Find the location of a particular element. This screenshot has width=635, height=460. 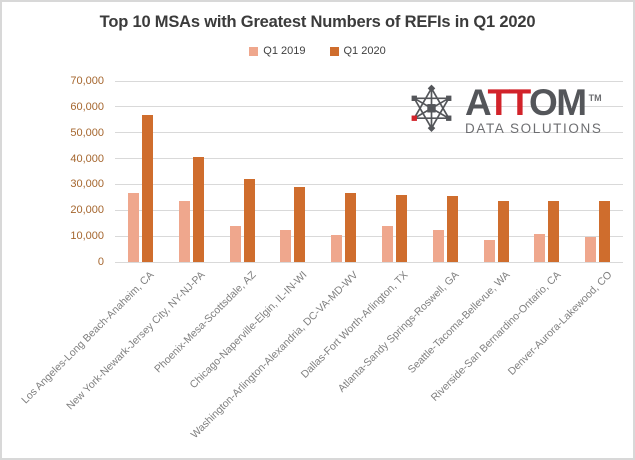

legend-entry-q1-2019: Q1 2019 is located at coordinates (277, 51).